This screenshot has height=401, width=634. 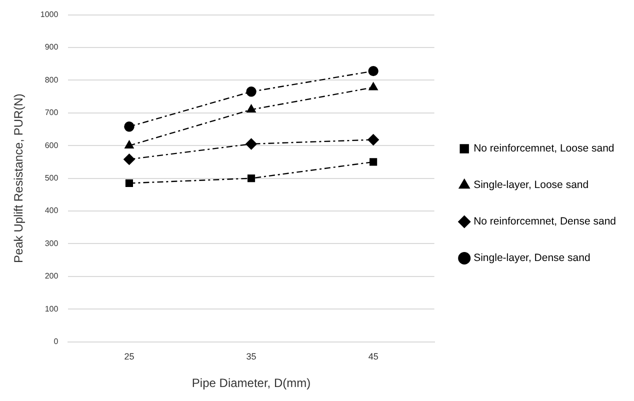 What do you see at coordinates (373, 357) in the screenshot?
I see `x-tick-label: 45` at bounding box center [373, 357].